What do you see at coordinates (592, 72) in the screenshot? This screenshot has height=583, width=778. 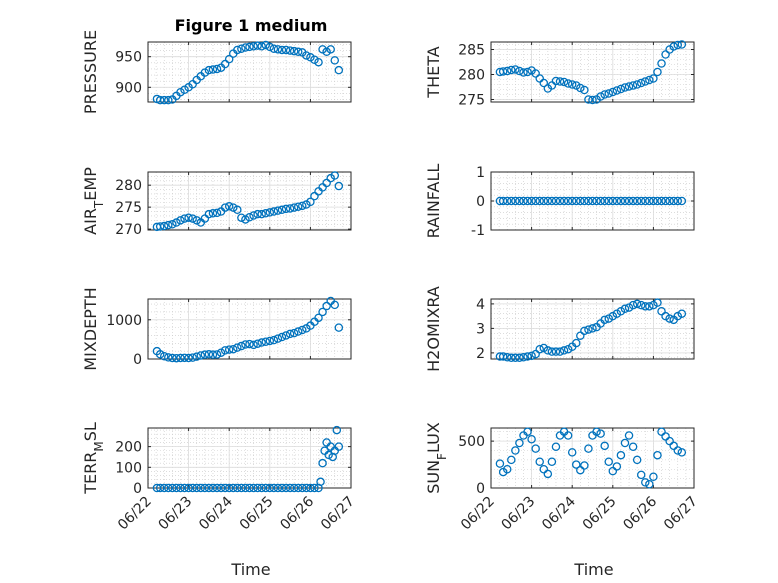 I see `theta-axes-box` at bounding box center [592, 72].